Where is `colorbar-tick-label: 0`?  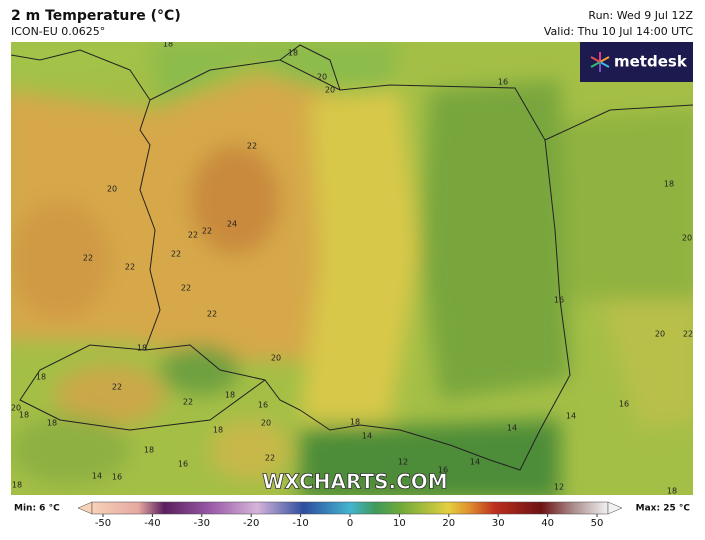 colorbar-tick-label: 0 is located at coordinates (350, 523).